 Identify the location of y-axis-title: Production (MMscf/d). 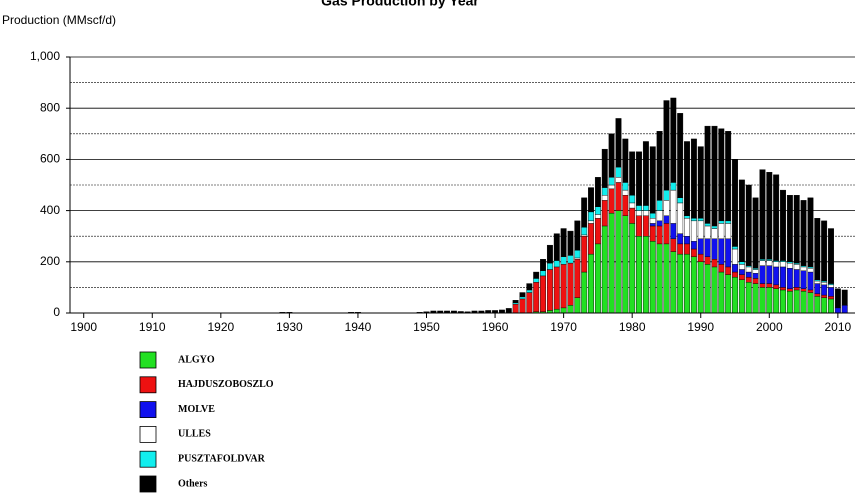
(59, 20).